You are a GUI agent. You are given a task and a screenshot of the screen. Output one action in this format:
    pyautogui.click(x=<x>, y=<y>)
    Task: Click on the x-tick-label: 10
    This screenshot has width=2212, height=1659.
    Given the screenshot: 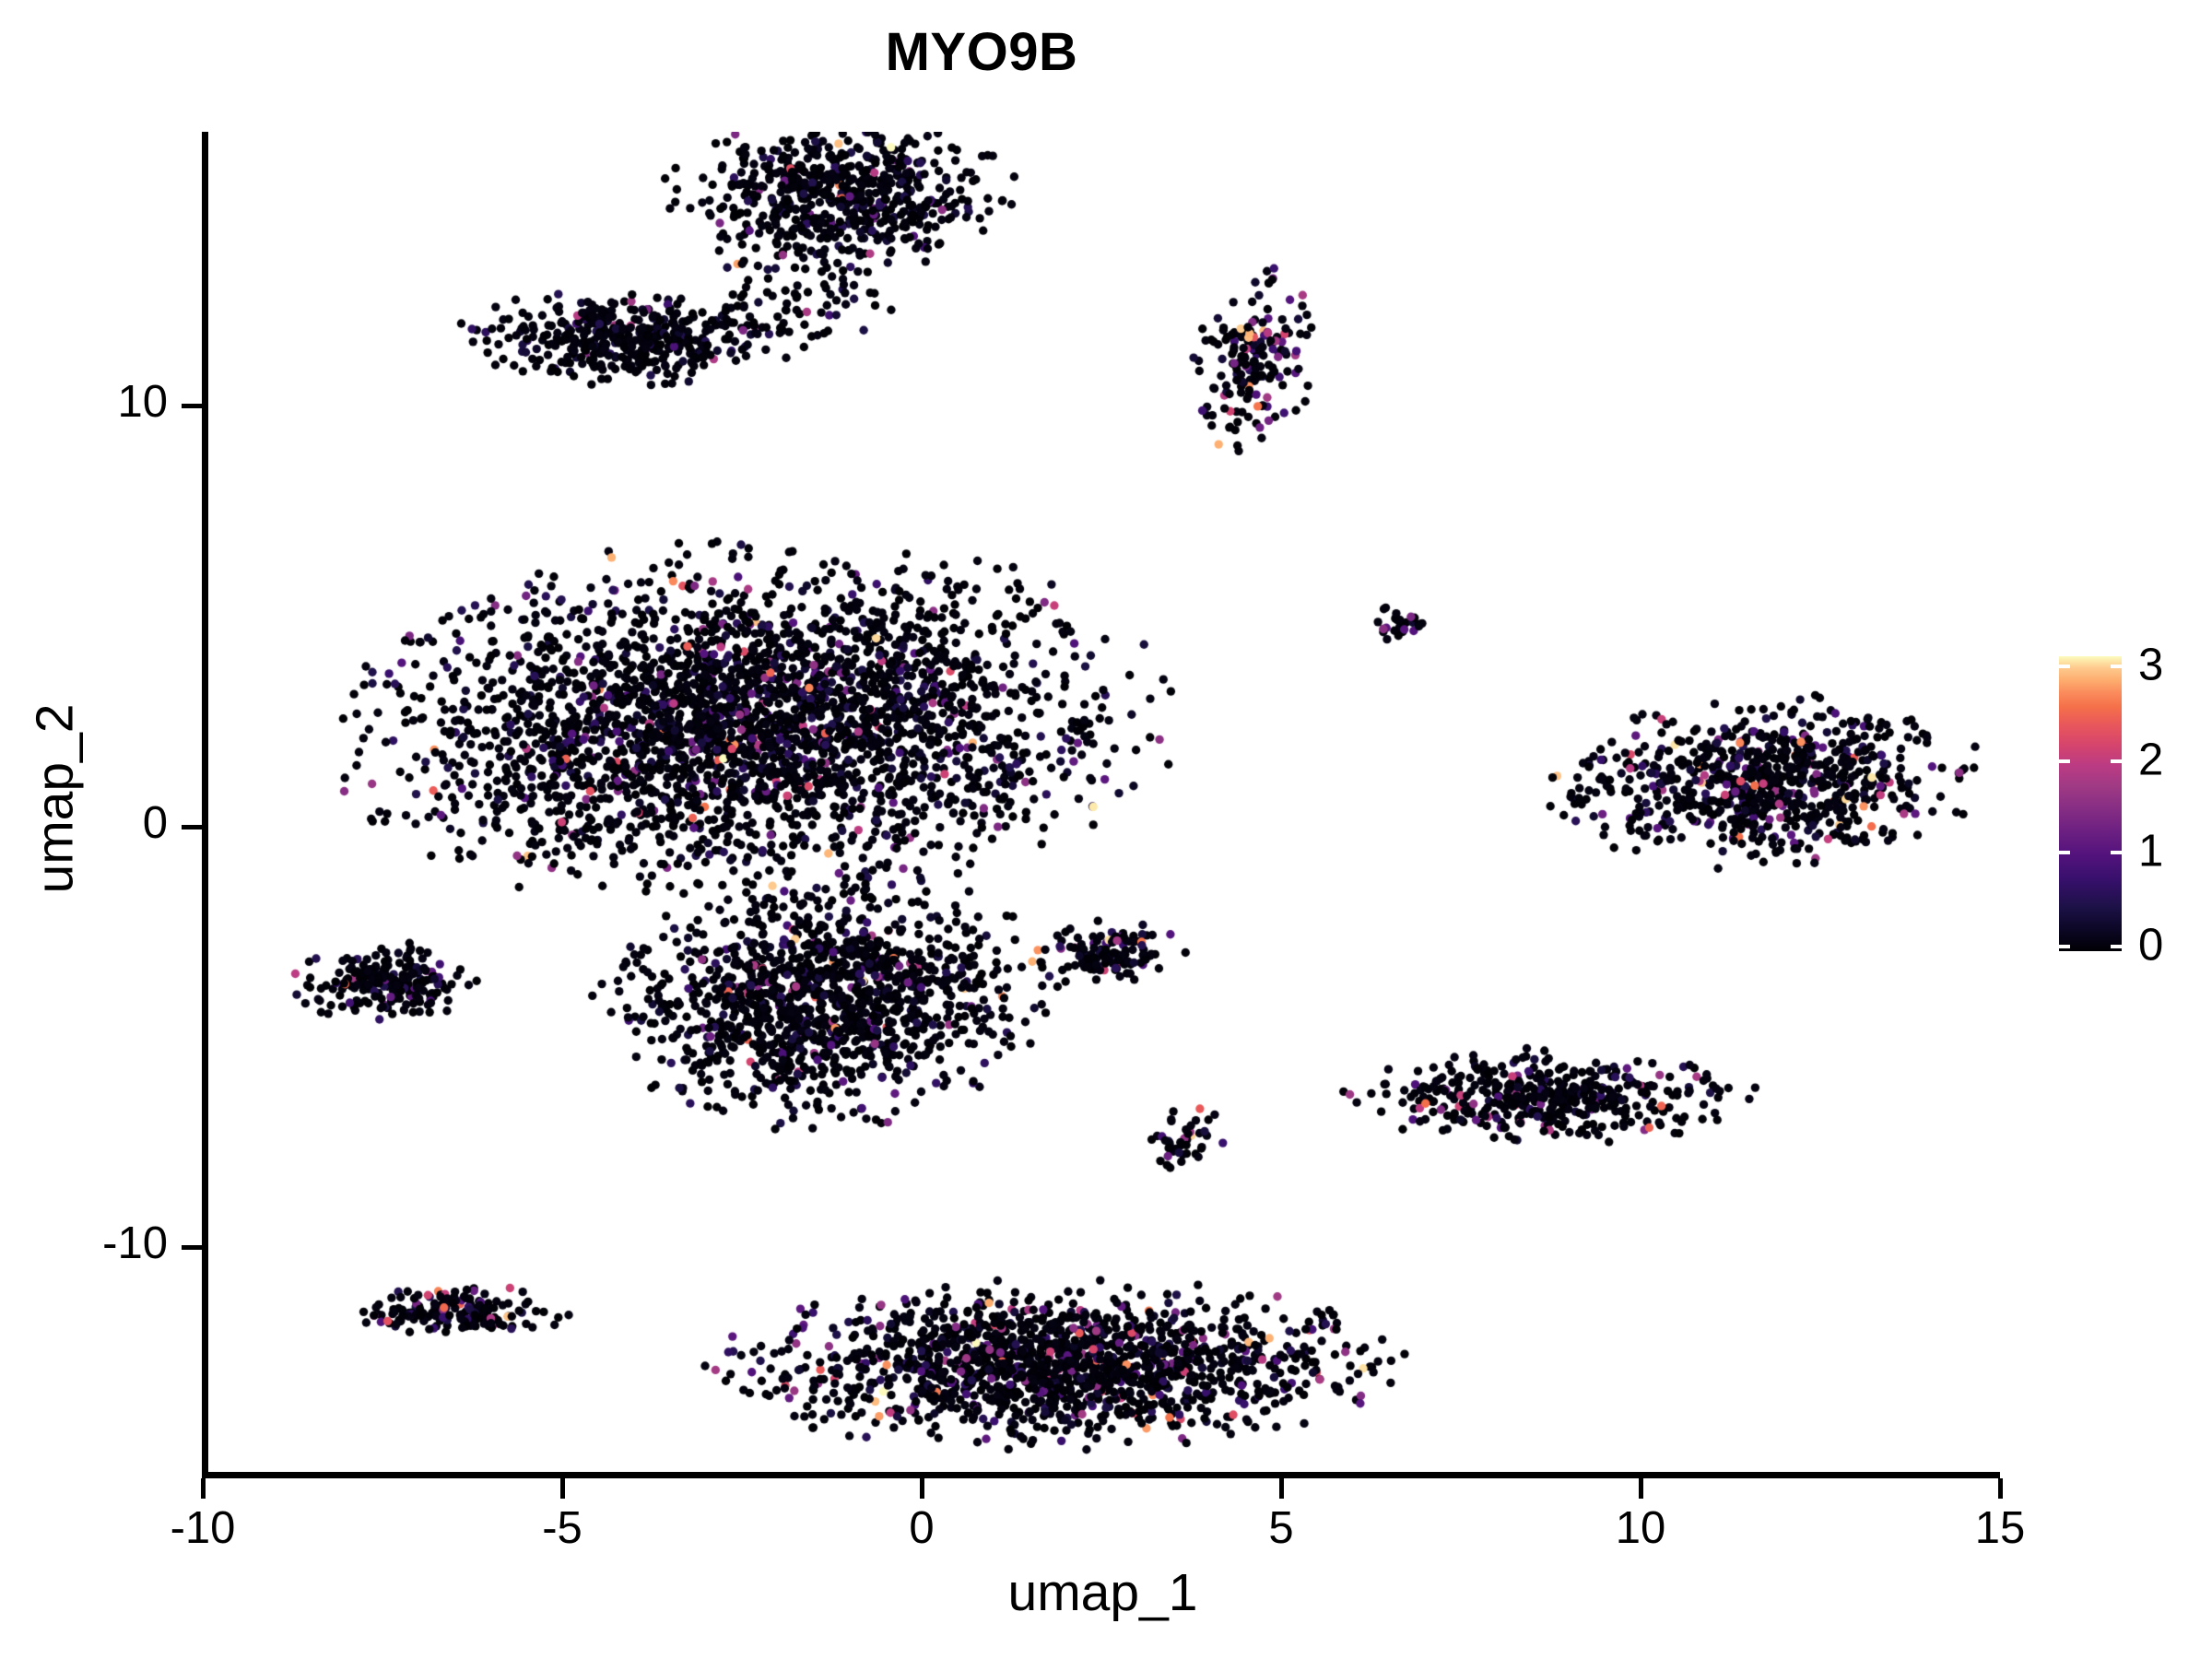 What is the action you would take?
    pyautogui.click(x=1640, y=1528)
    